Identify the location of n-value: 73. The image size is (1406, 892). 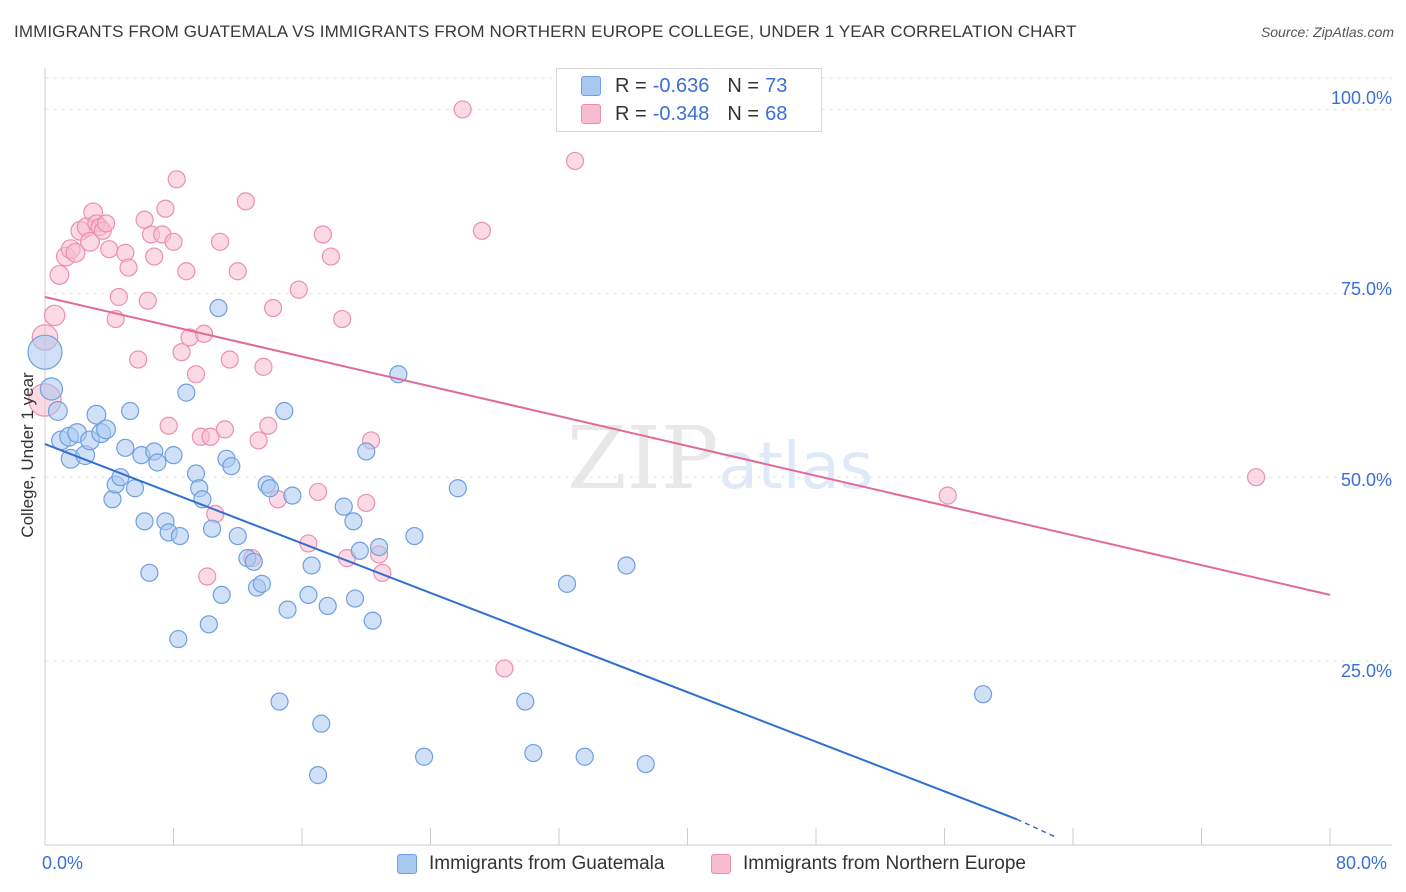
(776, 85).